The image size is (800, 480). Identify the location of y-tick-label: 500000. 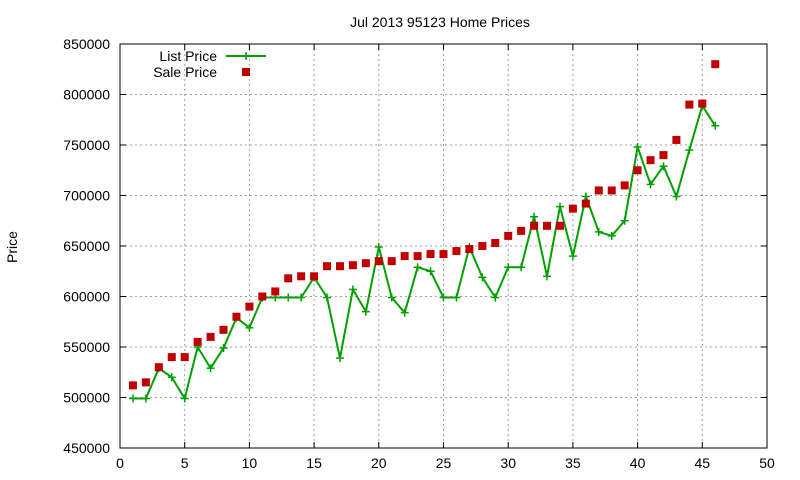
(86, 398).